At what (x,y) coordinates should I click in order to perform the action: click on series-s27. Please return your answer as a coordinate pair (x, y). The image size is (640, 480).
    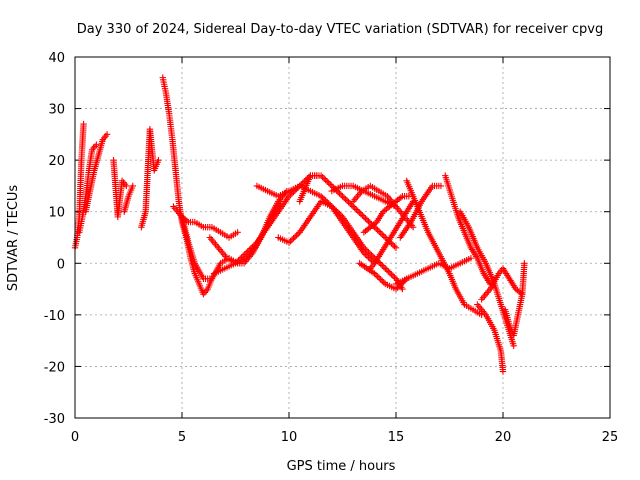
    Looking at the image, I should click on (514, 299).